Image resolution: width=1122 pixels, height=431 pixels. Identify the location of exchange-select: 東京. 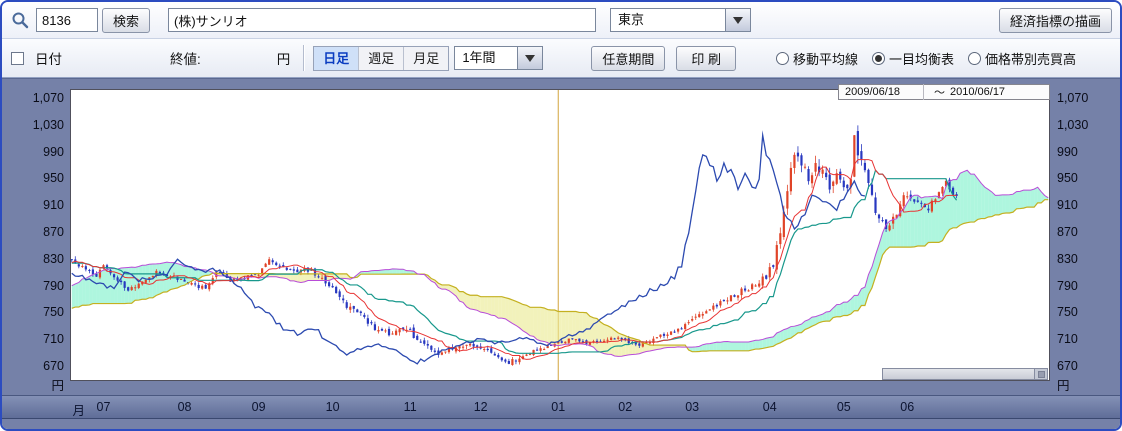
(681, 20).